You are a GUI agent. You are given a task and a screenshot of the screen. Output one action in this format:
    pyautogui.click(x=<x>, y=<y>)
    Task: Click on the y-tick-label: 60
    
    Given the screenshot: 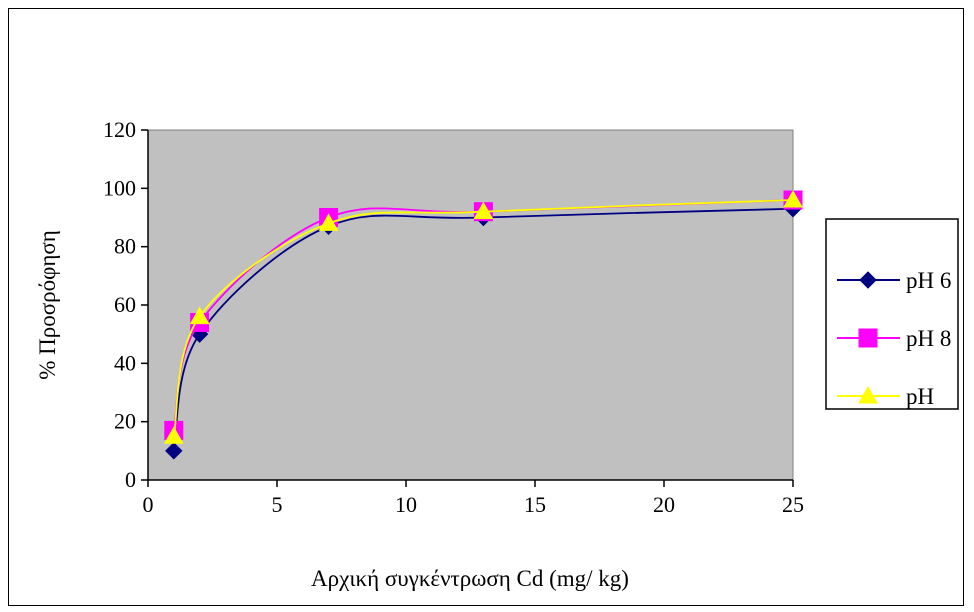 What is the action you would take?
    pyautogui.click(x=125, y=304)
    